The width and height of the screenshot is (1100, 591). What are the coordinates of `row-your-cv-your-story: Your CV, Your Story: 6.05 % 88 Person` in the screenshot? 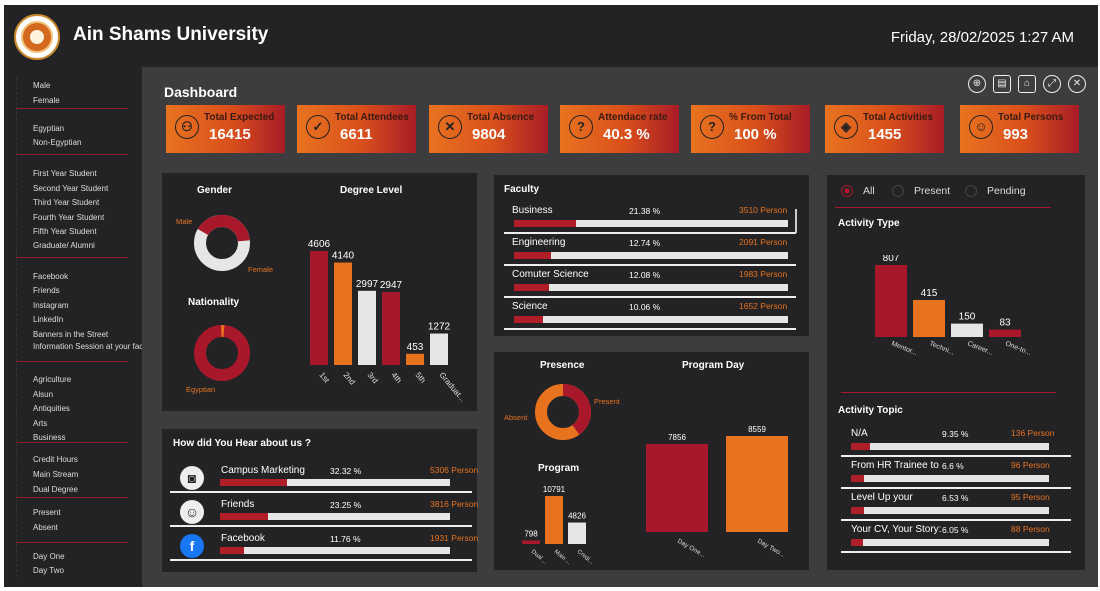 It's located at (956, 540).